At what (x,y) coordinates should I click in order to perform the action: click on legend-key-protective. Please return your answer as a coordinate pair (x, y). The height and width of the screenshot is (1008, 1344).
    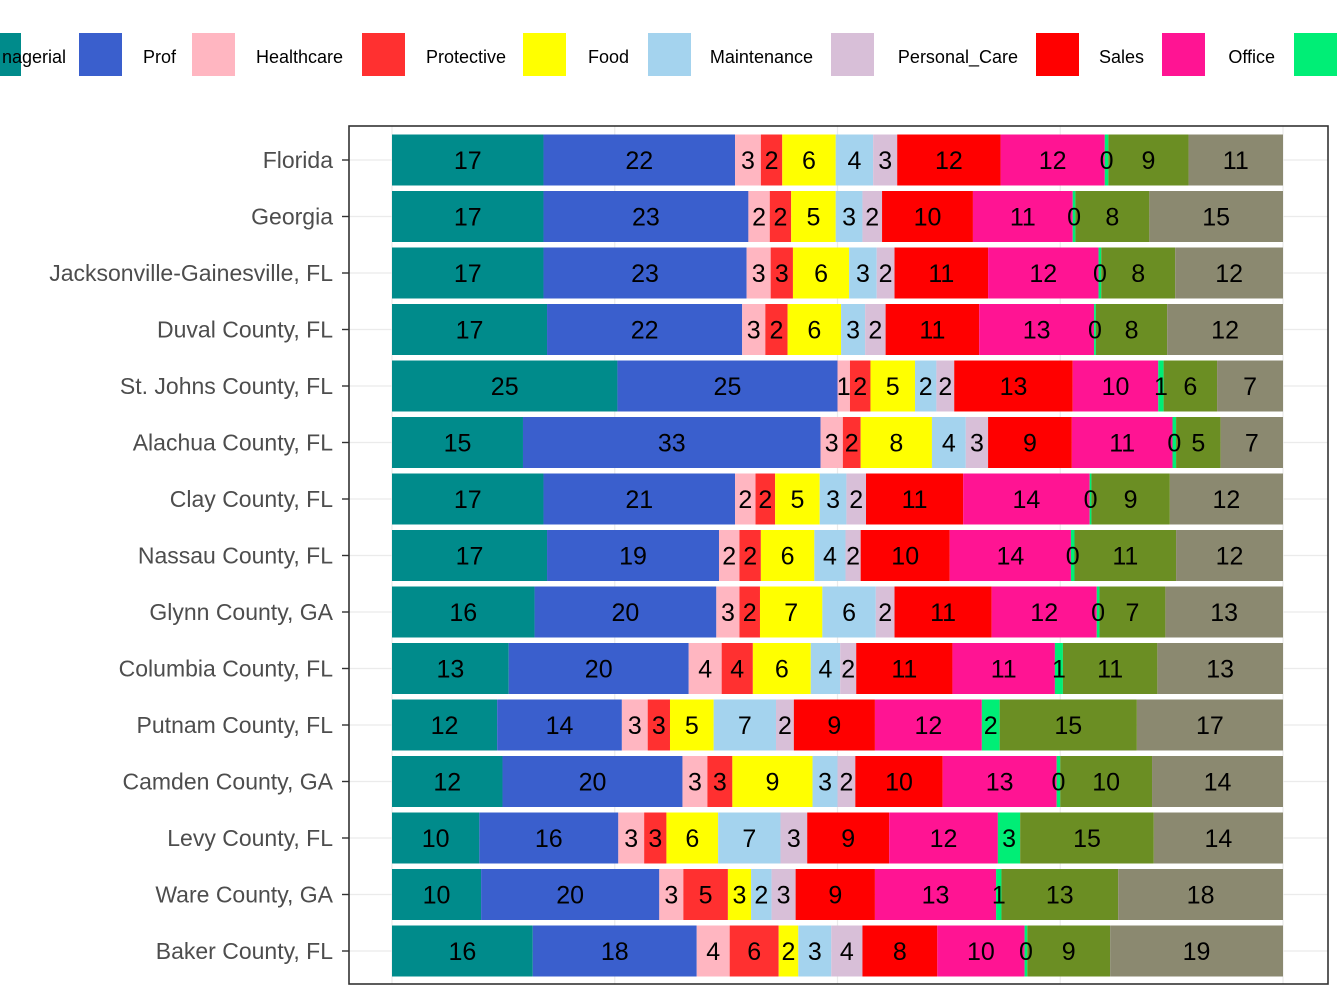
    Looking at the image, I should click on (383, 54).